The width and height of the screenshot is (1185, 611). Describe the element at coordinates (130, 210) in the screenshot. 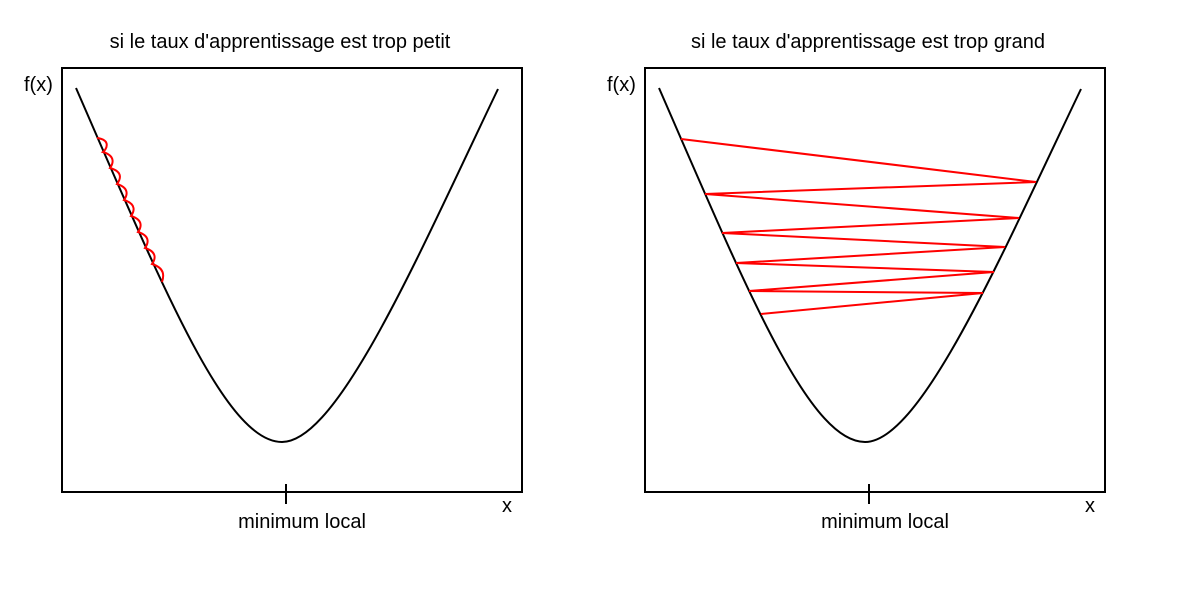

I see `small-steps-path` at that location.